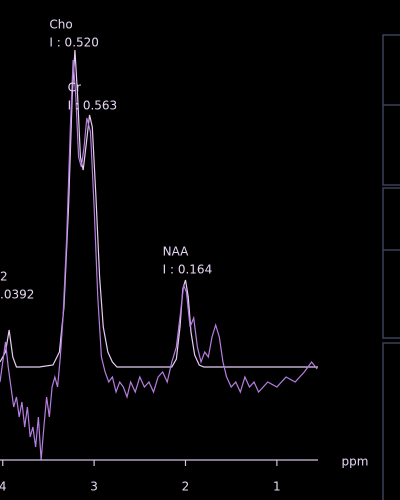  What do you see at coordinates (355, 462) in the screenshot?
I see `x-axis-label: ppm` at bounding box center [355, 462].